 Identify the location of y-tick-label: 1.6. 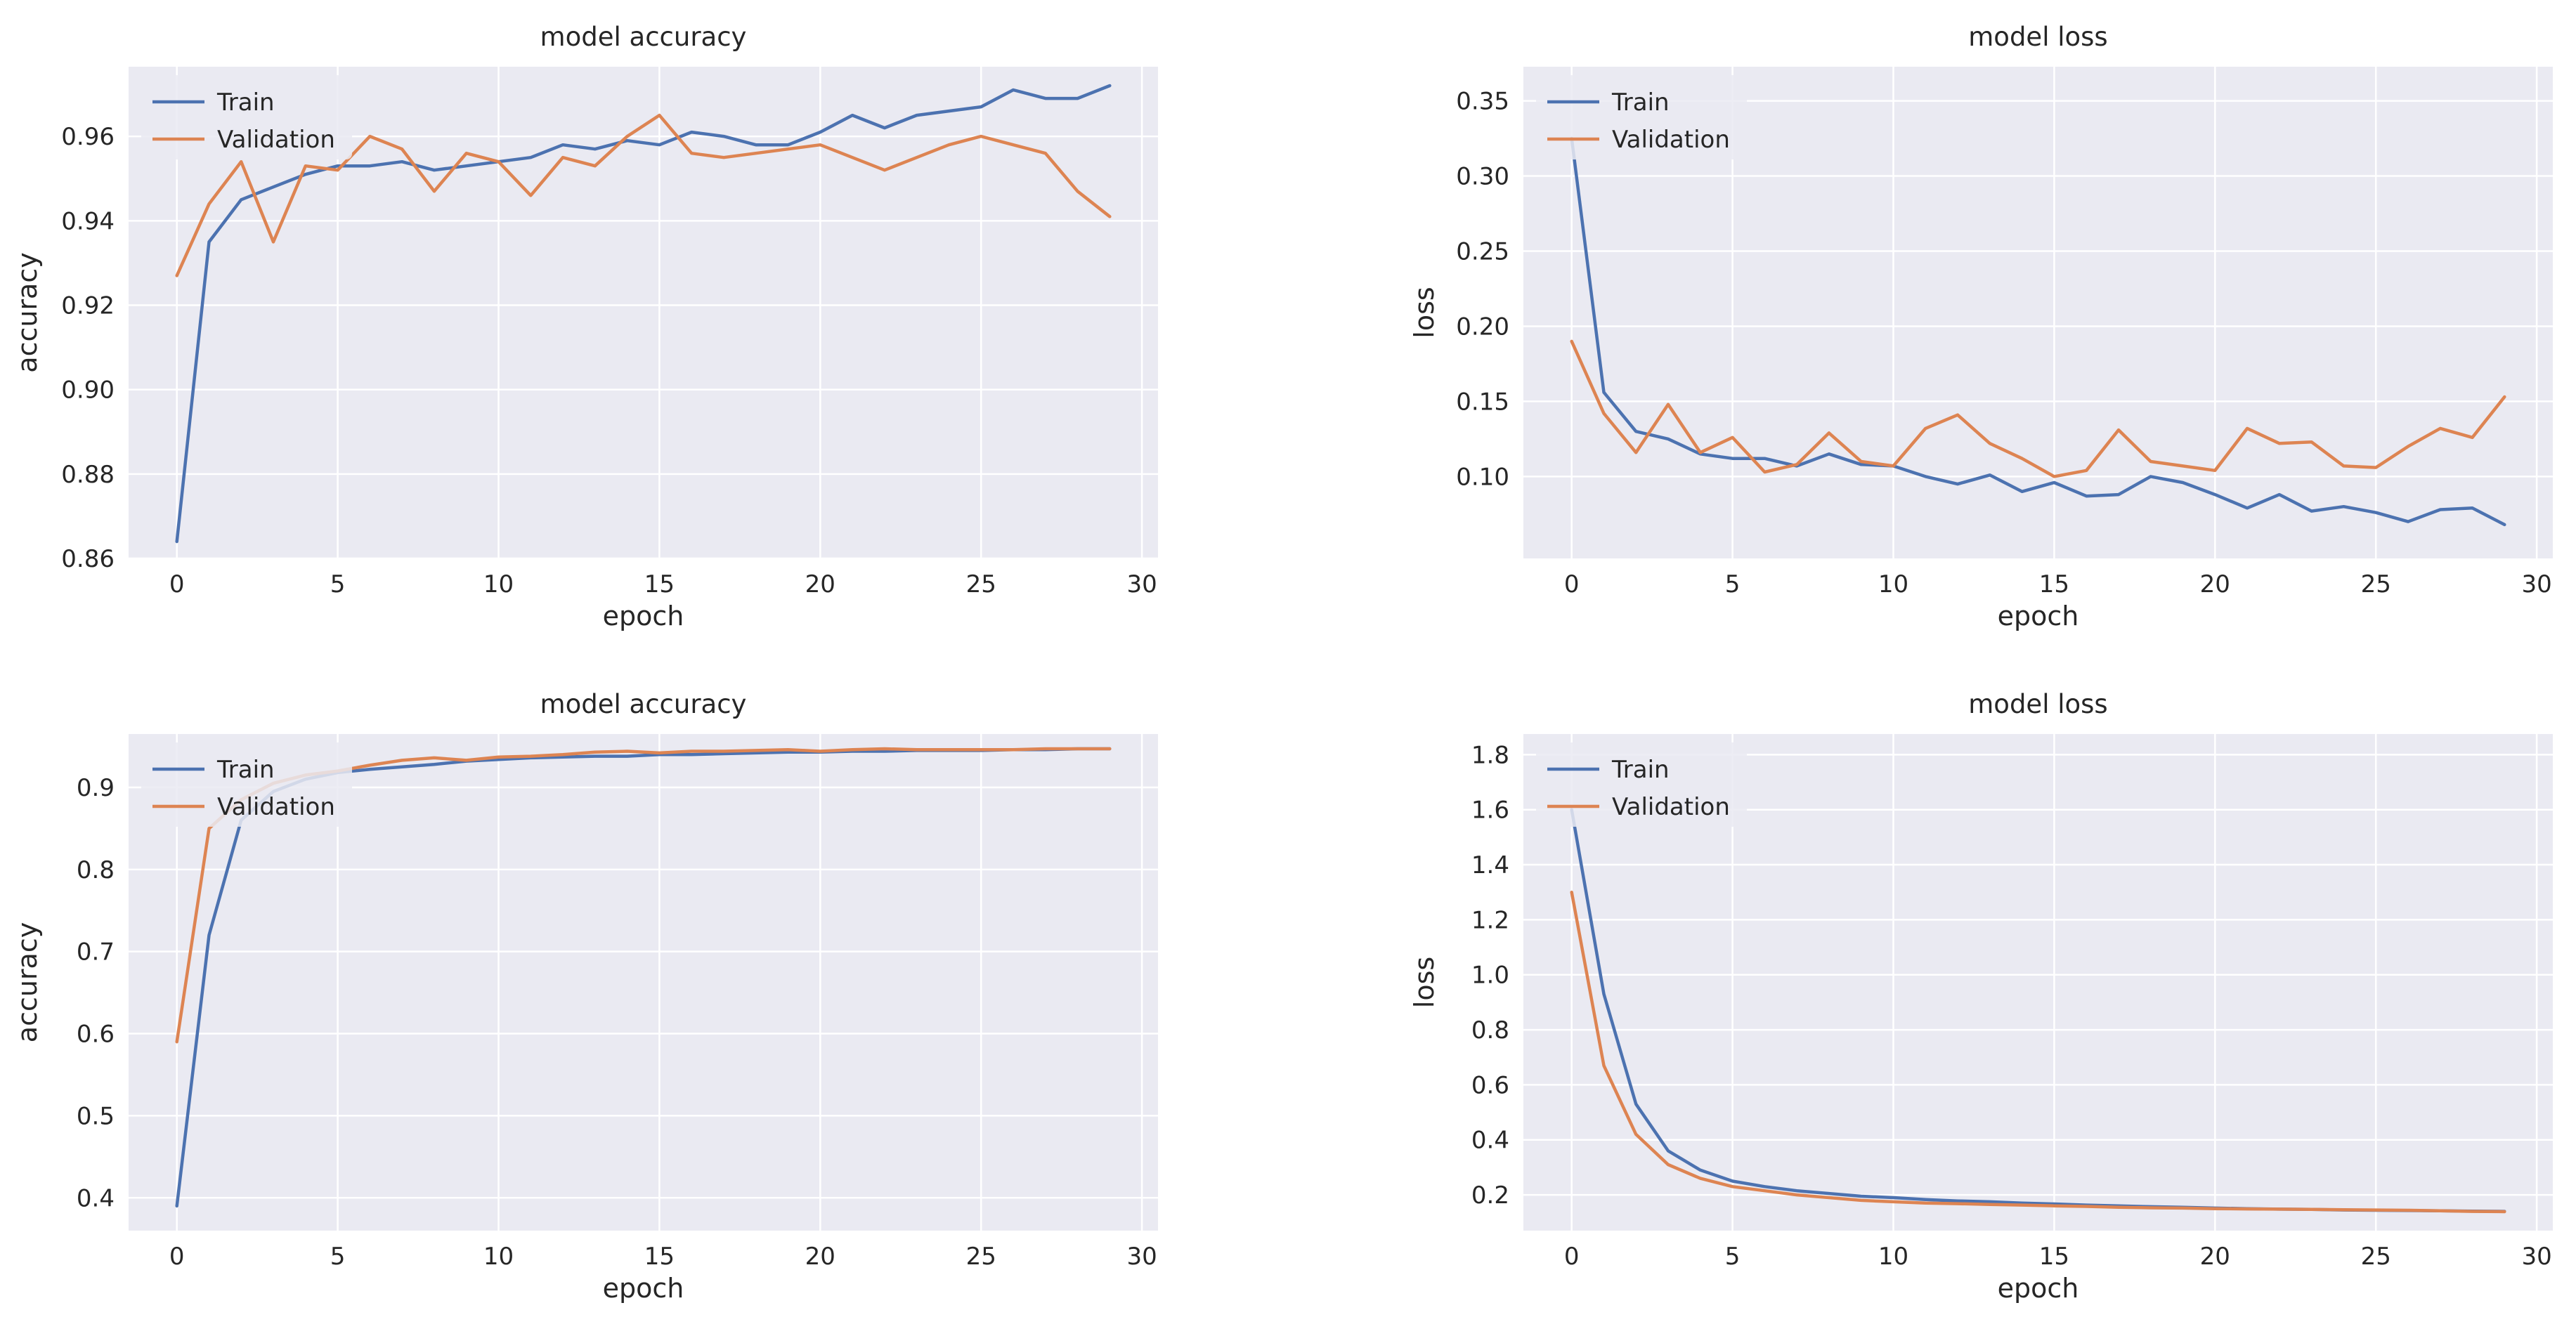
(1490, 811).